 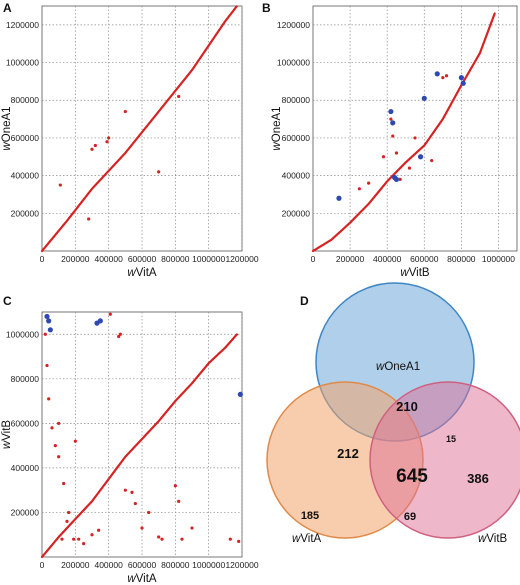 What do you see at coordinates (478, 478) in the screenshot?
I see `venn-count-wvitb-only: 386` at bounding box center [478, 478].